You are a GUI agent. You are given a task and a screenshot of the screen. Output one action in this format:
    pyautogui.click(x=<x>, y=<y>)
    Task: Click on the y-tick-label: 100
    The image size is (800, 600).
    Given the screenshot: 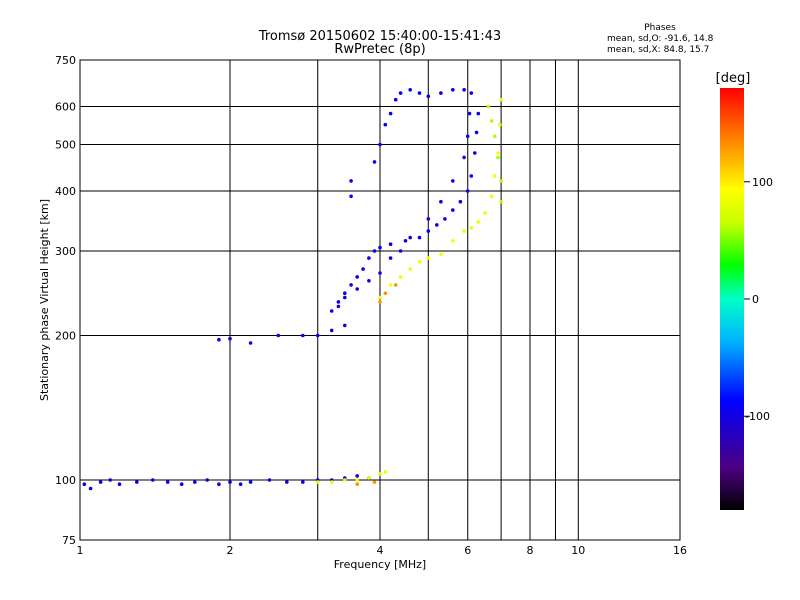 What is the action you would take?
    pyautogui.click(x=65, y=480)
    